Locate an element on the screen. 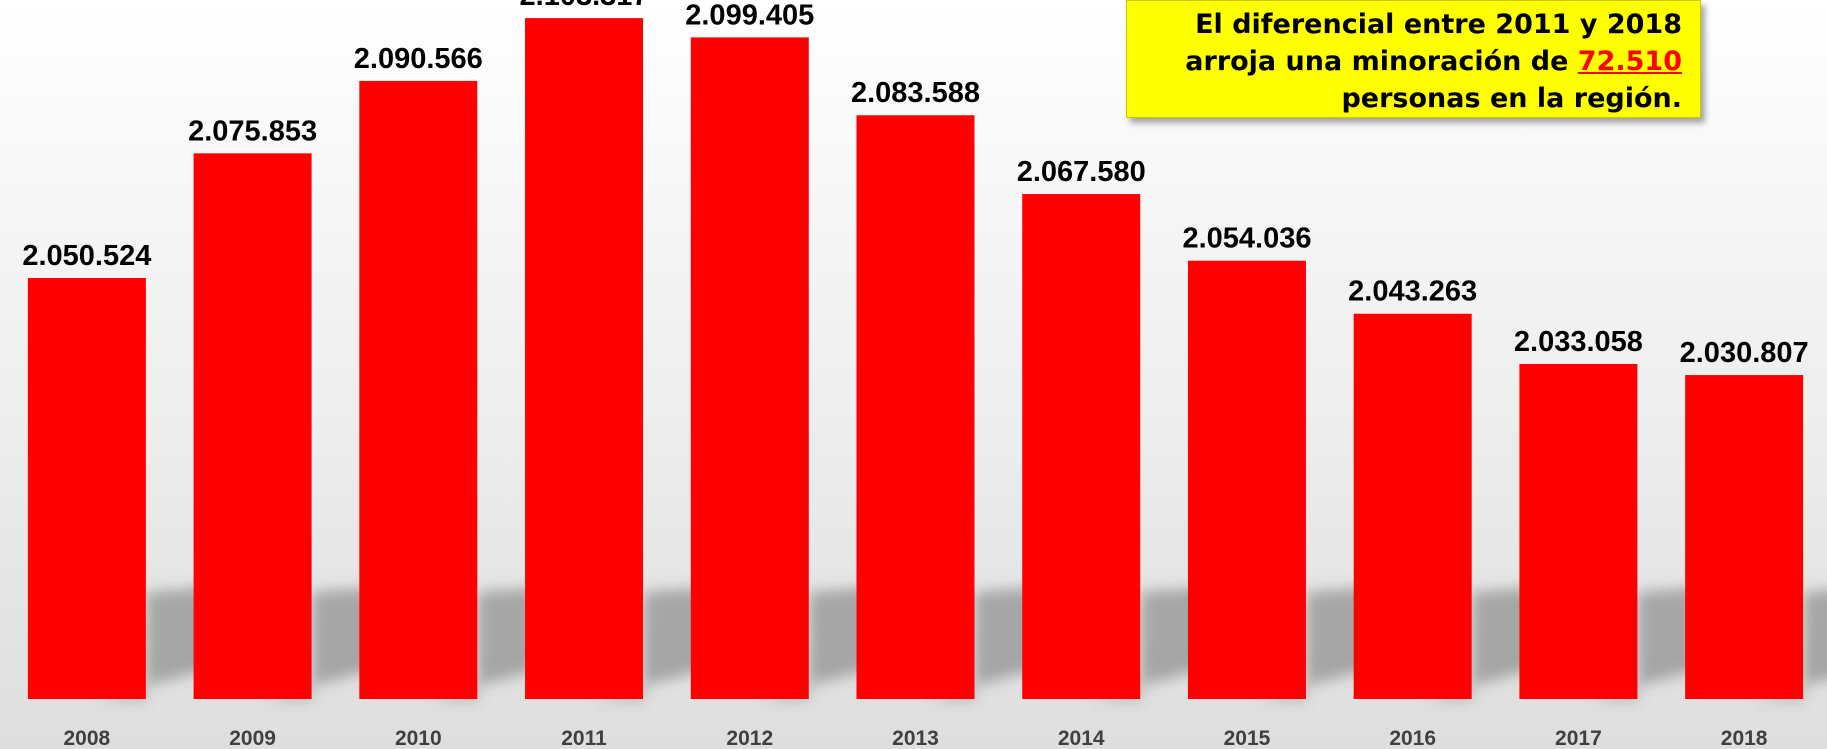 This screenshot has width=1827, height=749. x-tick-2016: 2016 is located at coordinates (1412, 738).